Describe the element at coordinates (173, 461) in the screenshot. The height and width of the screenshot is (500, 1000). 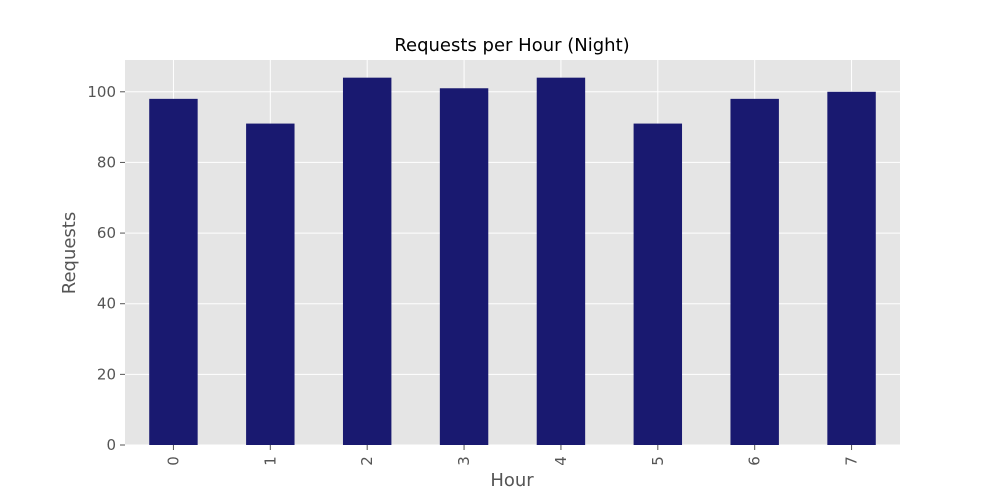
I see `x-tick-label: 0` at that location.